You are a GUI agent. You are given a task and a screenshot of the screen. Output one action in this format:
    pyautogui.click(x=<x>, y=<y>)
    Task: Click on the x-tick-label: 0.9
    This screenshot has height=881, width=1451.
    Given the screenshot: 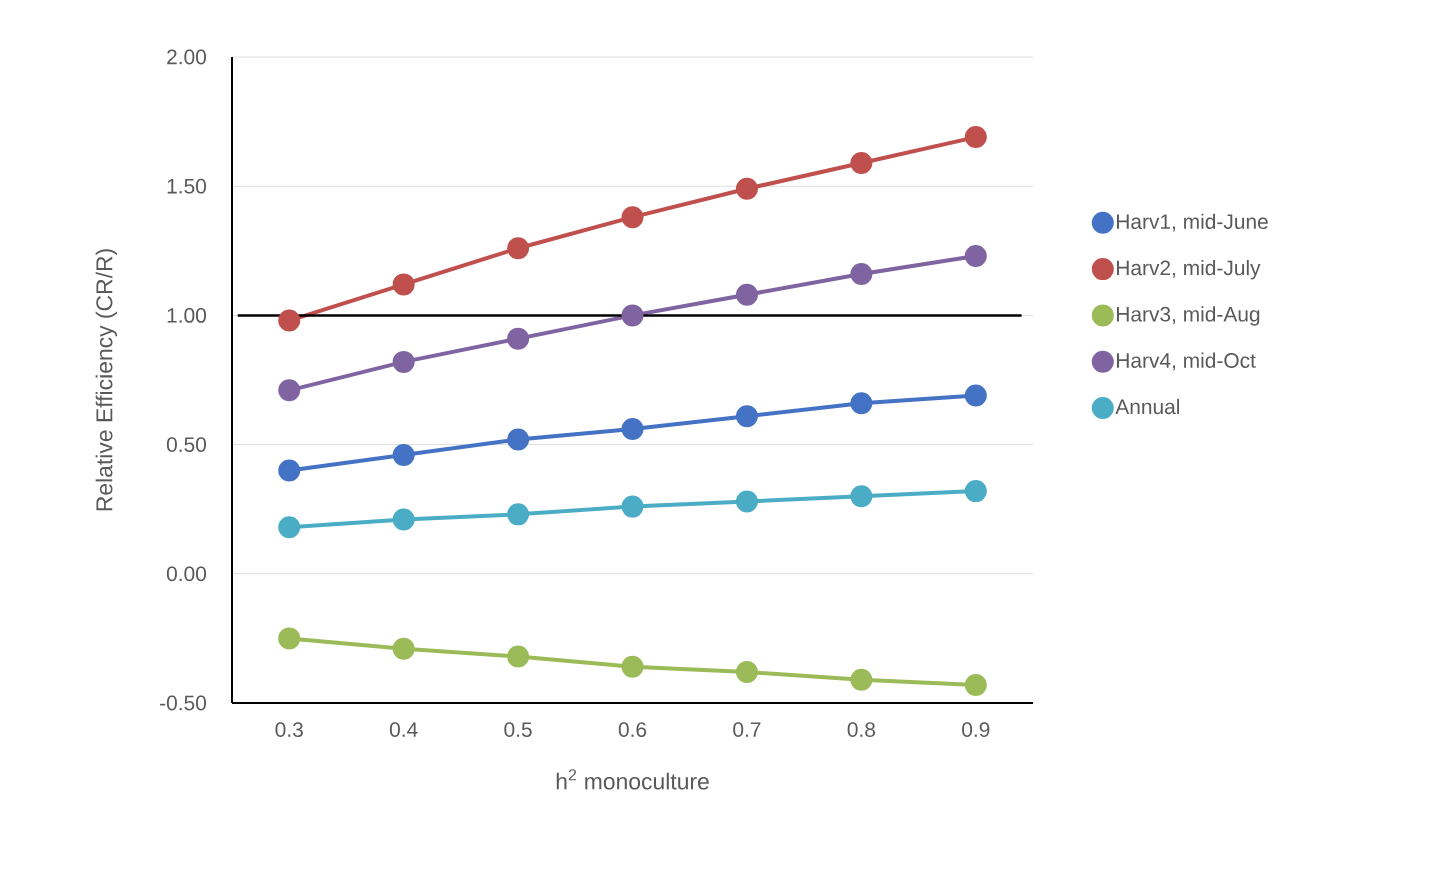 What is the action you would take?
    pyautogui.click(x=976, y=729)
    